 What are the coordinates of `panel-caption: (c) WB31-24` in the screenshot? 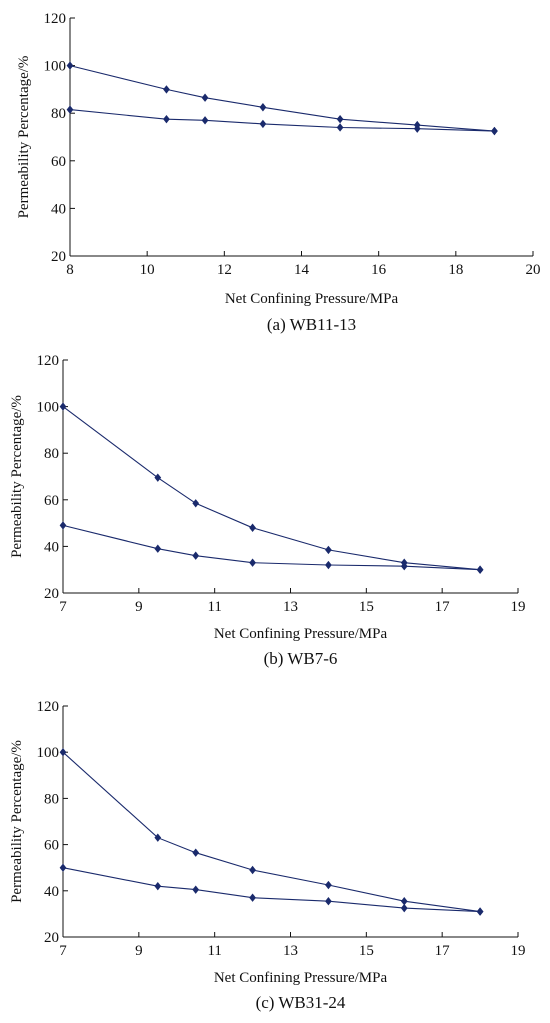 It's located at (301, 1002).